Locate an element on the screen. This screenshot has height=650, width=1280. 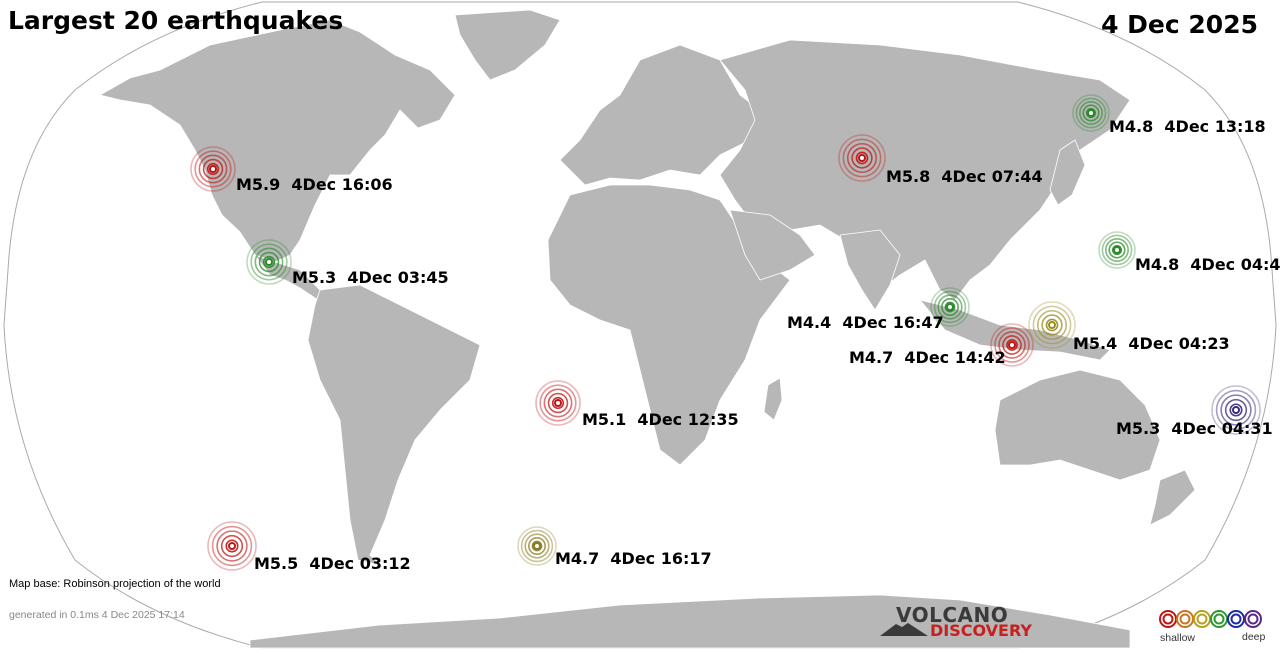
quake-time: 4Dec 16:06 is located at coordinates (342, 184).